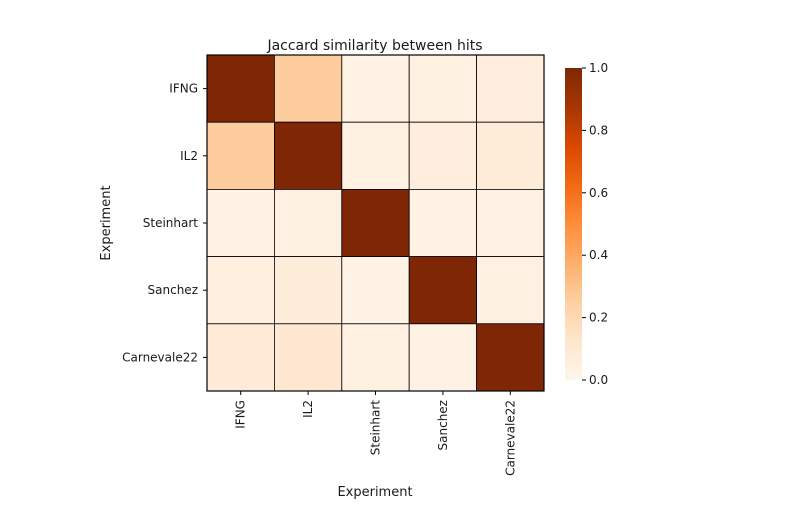 This screenshot has width=786, height=514. I want to click on colorbar-tick-label: 0.8, so click(598, 130).